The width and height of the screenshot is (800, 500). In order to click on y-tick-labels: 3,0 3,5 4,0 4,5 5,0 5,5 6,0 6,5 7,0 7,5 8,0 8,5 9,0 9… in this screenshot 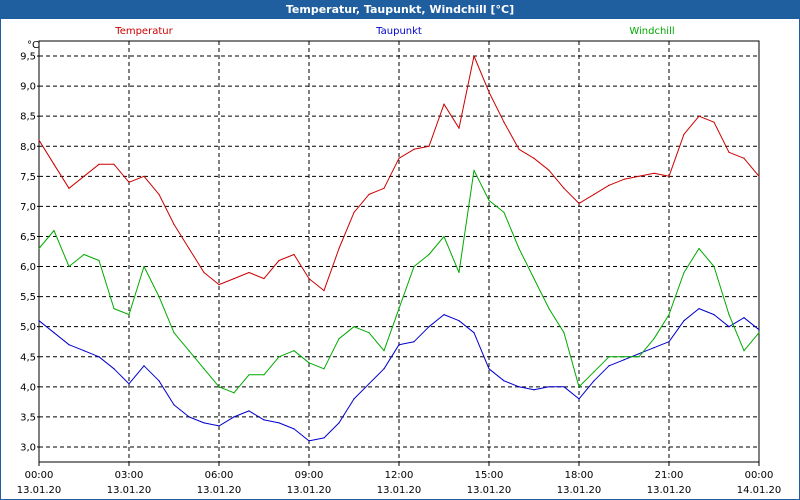, I will do `click(29, 252)`.